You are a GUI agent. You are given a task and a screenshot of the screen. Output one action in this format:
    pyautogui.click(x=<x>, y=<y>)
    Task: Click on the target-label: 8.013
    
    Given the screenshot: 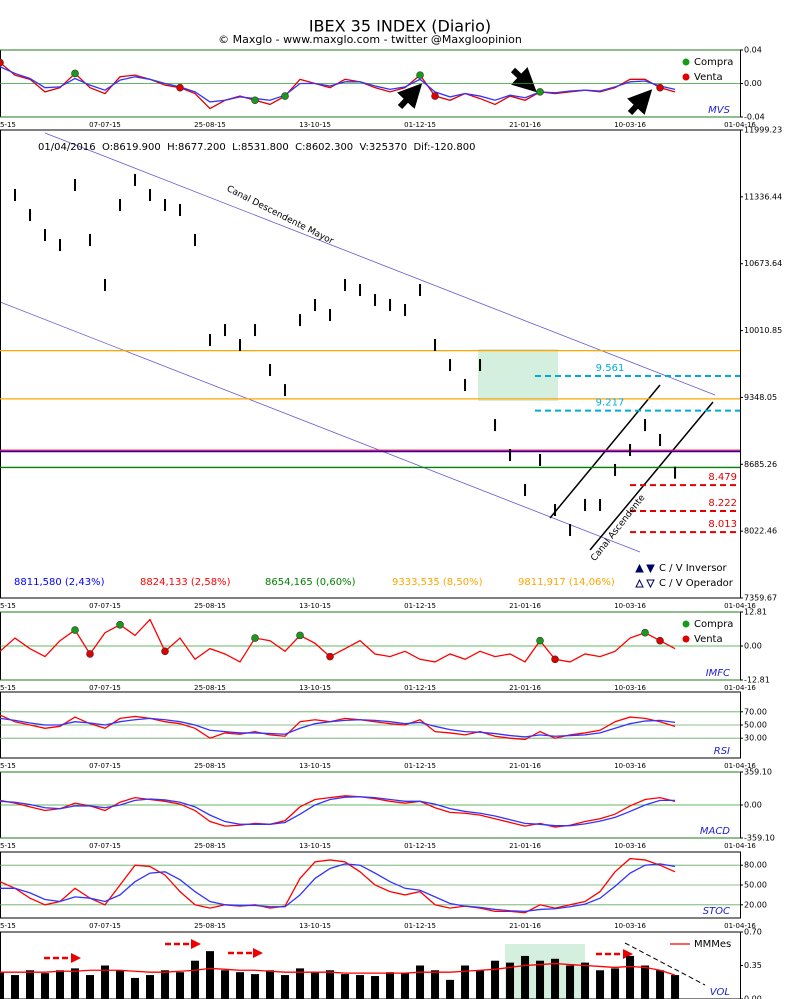 What is the action you would take?
    pyautogui.click(x=722, y=524)
    